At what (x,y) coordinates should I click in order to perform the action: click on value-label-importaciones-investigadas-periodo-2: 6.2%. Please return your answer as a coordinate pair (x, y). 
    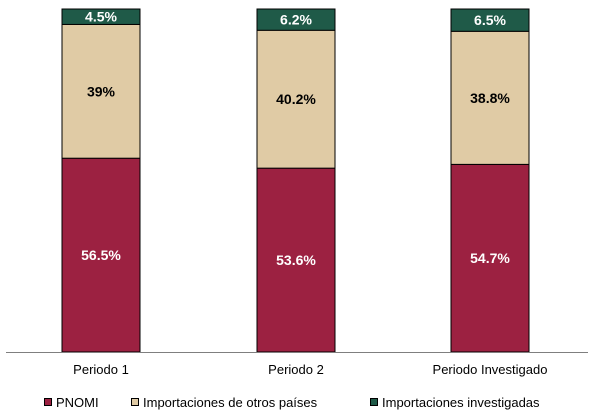
    Looking at the image, I should click on (296, 20).